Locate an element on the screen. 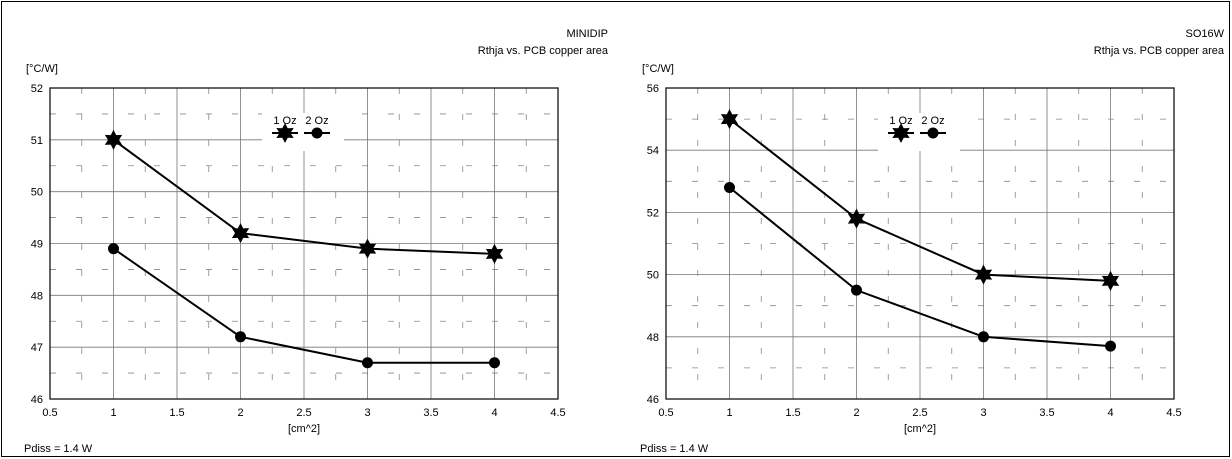 The width and height of the screenshot is (1232, 459). chart0-x-tick-label: 3.5 is located at coordinates (430, 413).